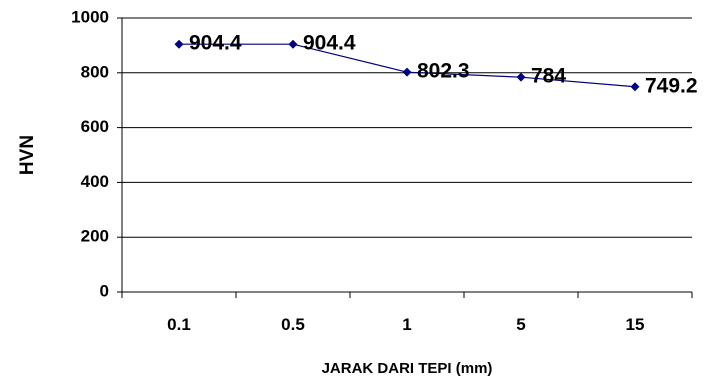 The height and width of the screenshot is (381, 704). I want to click on x-tick-labels: 0.1 0.5 1 5 15, so click(405, 324).